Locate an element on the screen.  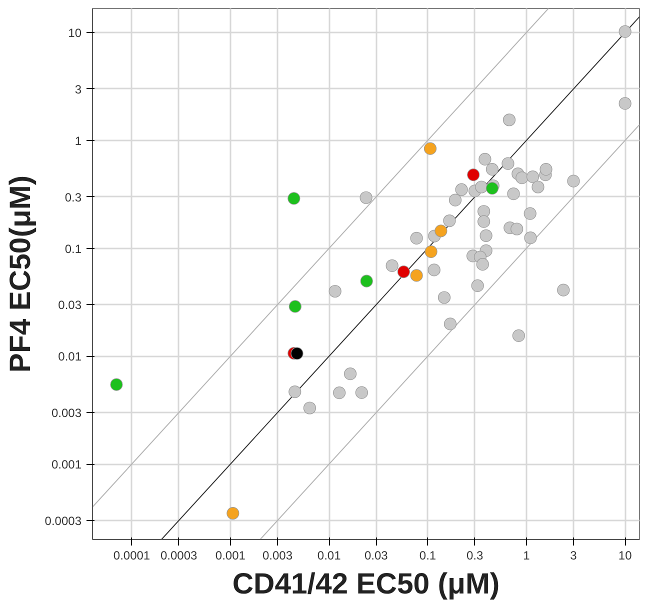
x-tick-label: 10 is located at coordinates (625, 555).